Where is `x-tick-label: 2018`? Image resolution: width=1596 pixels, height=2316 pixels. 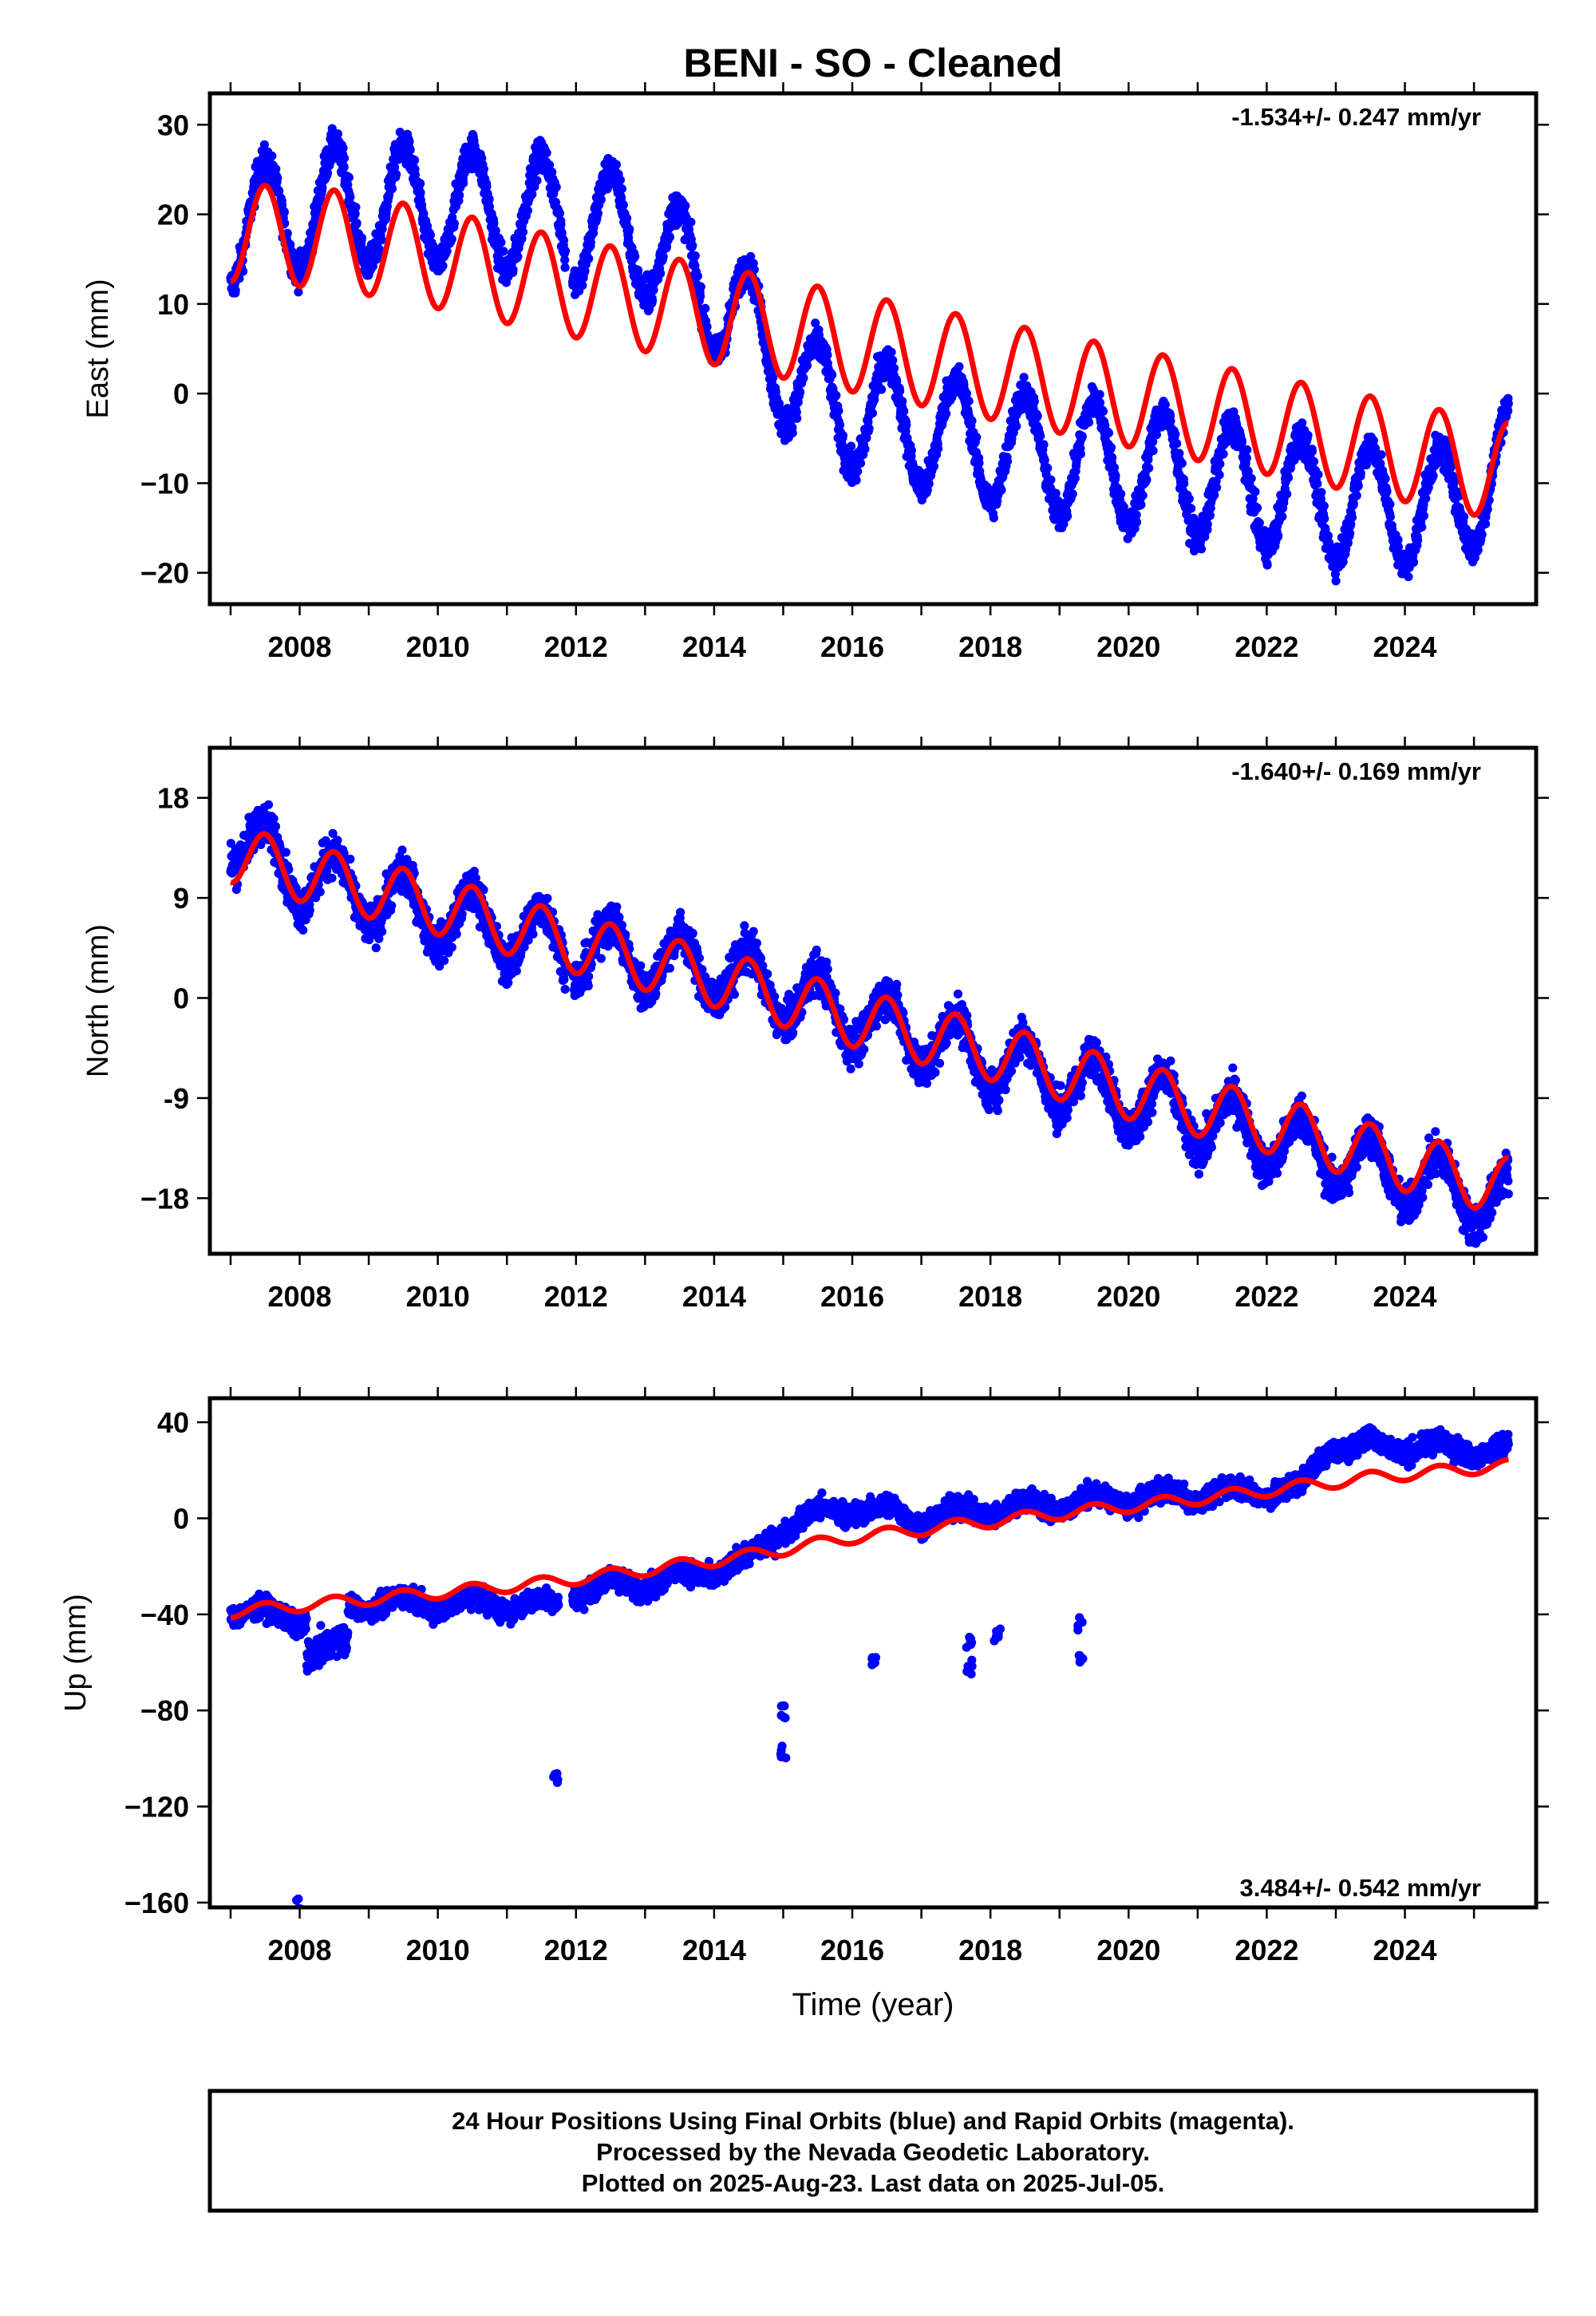 x-tick-label: 2018 is located at coordinates (990, 646).